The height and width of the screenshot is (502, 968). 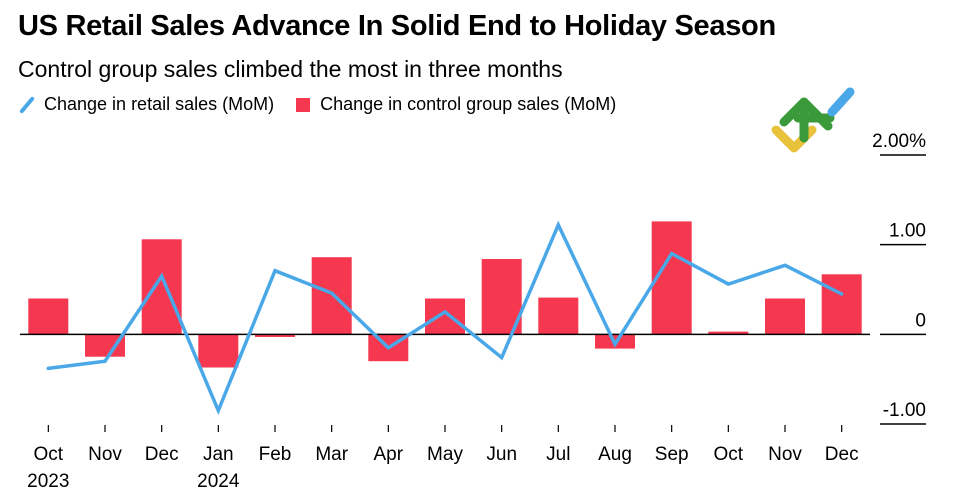 What do you see at coordinates (558, 454) in the screenshot?
I see `x-tick-label-9: Jul` at bounding box center [558, 454].